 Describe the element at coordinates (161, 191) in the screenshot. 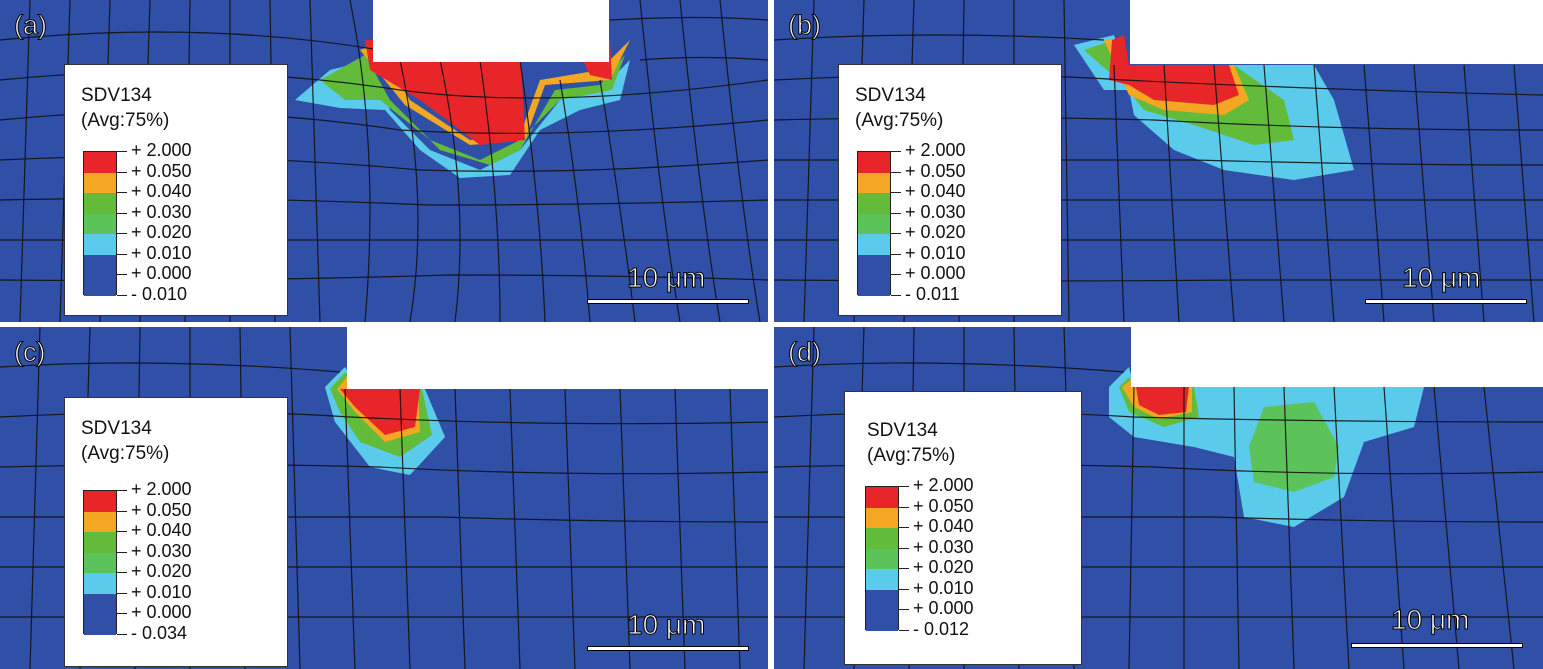

I see `legend-value: + 0.040` at that location.